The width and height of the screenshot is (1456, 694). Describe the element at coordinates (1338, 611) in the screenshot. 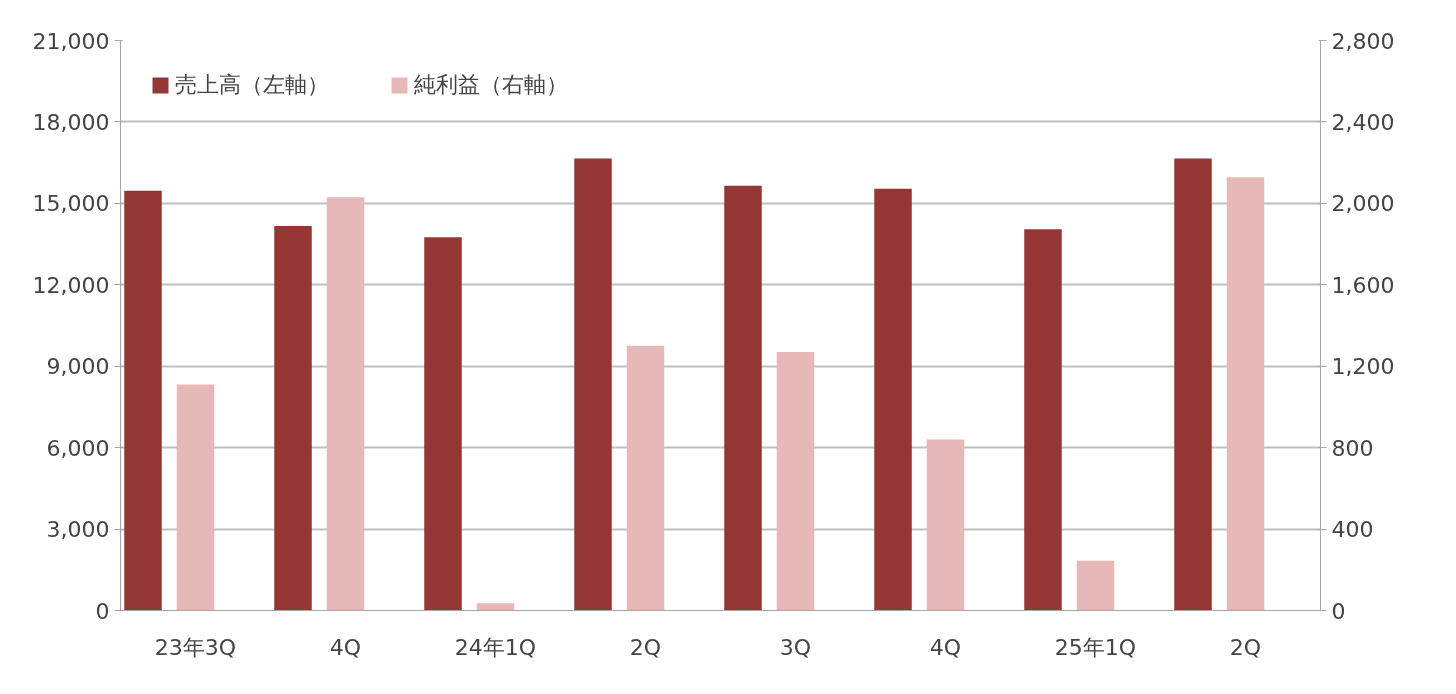

I see `y2-tick-label: 0` at that location.